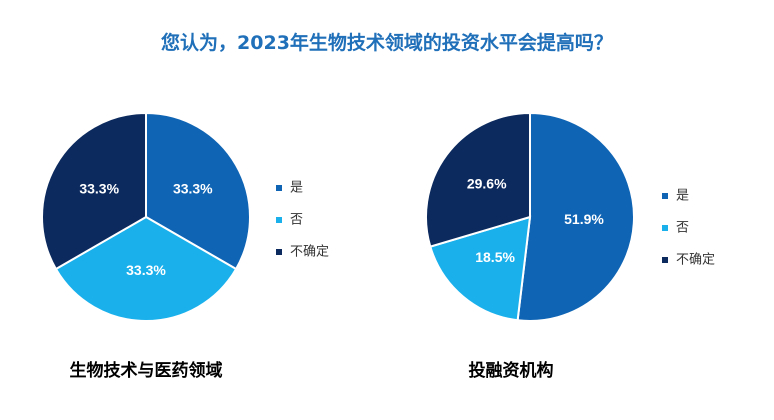 This screenshot has width=774, height=420. I want to click on chart-title: 投融资机构, so click(511, 370).